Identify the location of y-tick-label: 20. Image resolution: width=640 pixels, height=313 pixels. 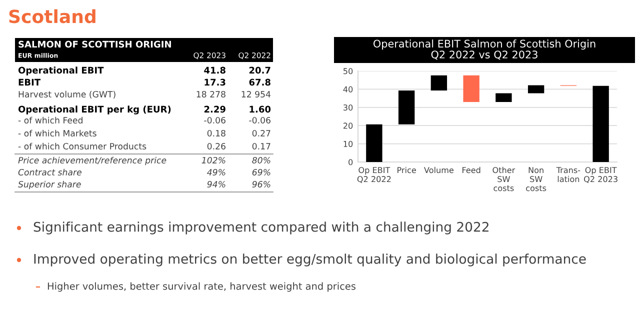
(348, 125).